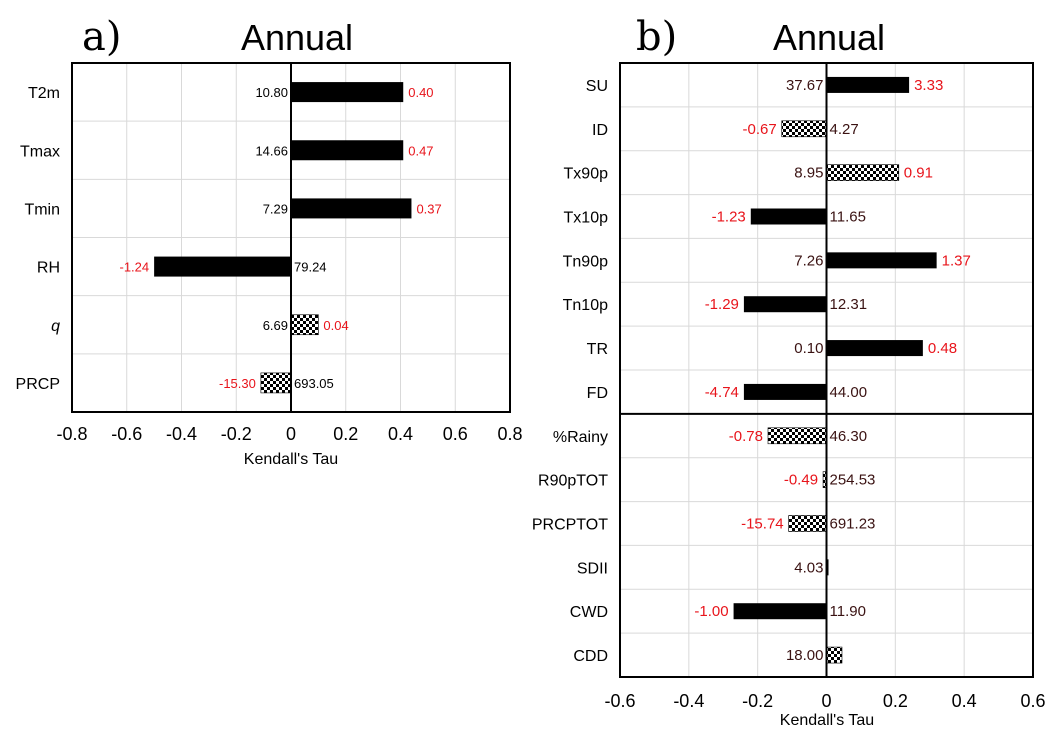 This screenshot has height=732, width=1046. I want to click on bar-prcptot, so click(807, 523).